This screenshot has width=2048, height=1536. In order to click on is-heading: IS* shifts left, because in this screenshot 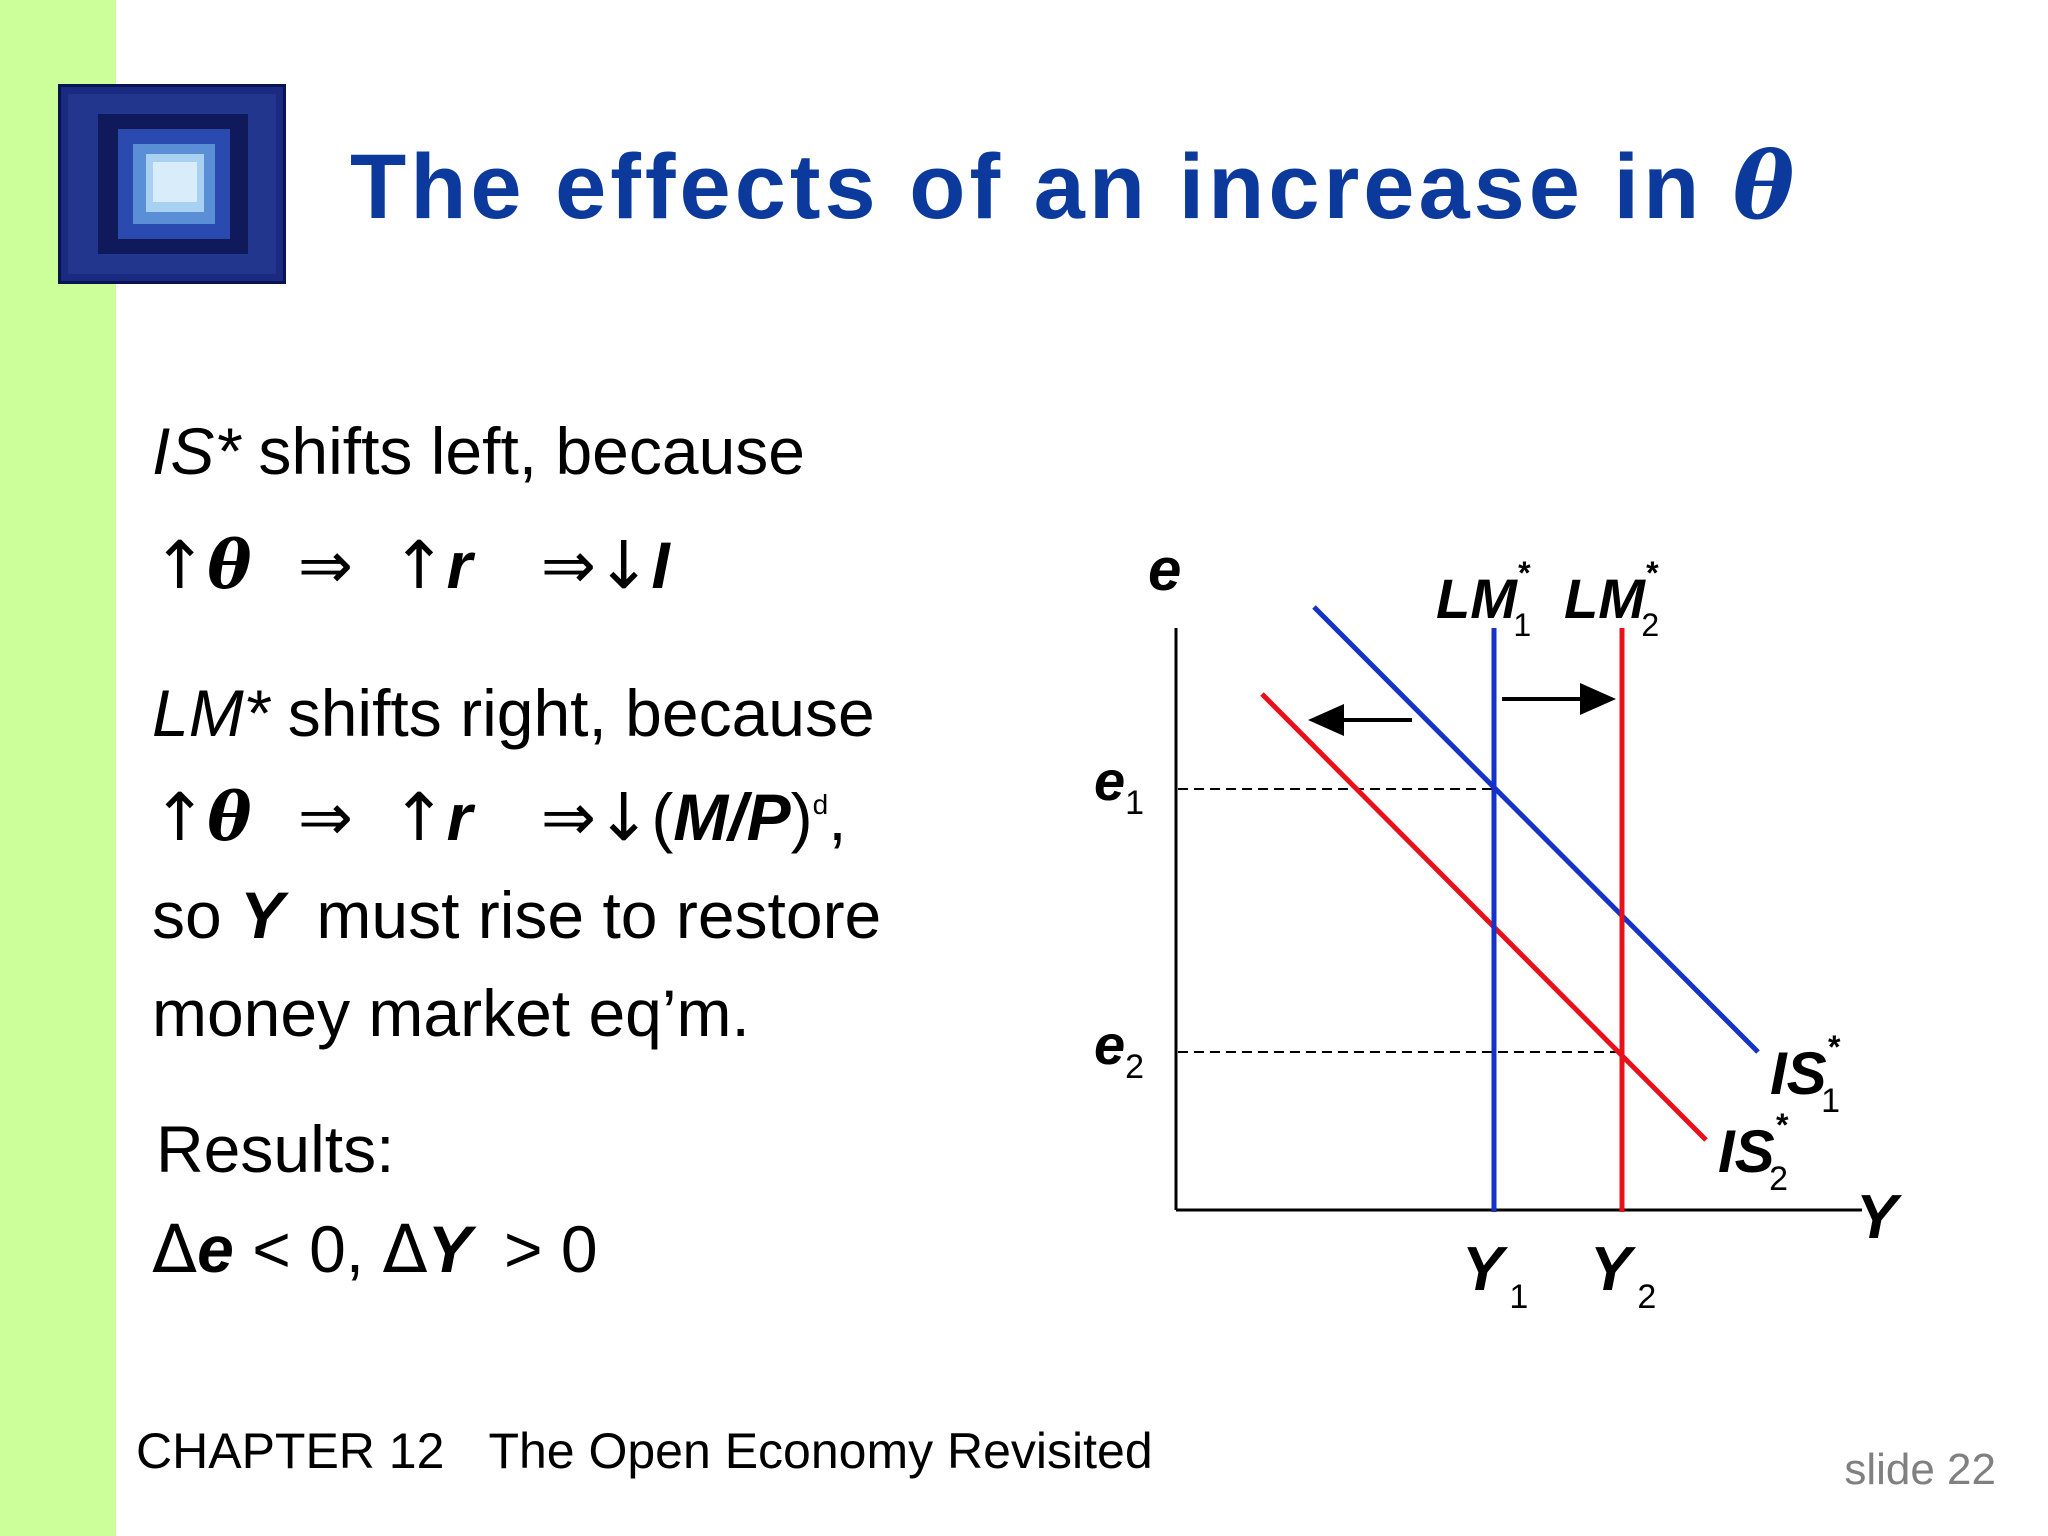, I will do `click(479, 451)`.